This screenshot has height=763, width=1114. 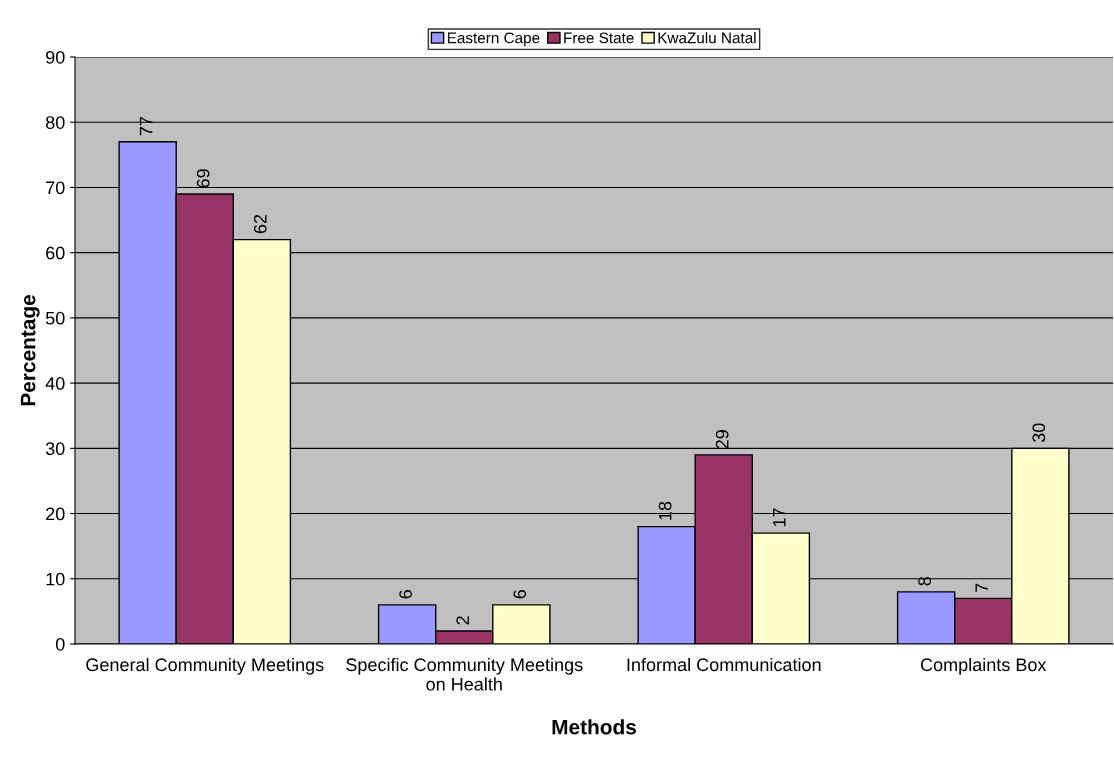 I want to click on y-tick-label: 90, so click(x=55, y=57).